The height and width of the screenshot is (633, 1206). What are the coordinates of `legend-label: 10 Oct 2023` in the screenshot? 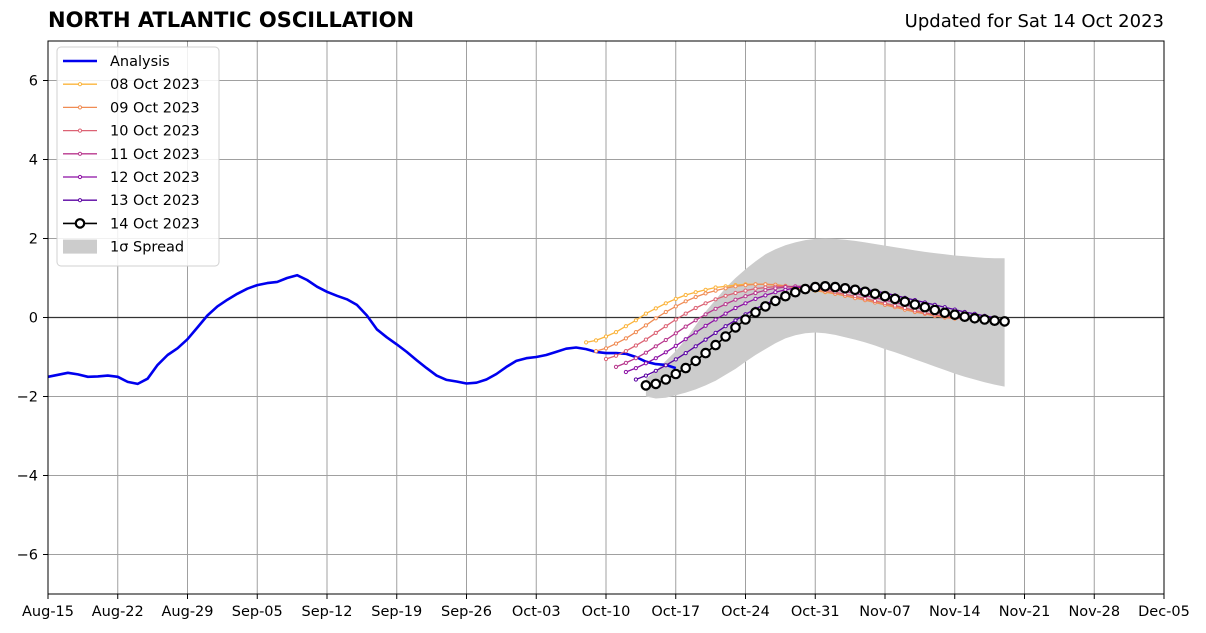 It's located at (155, 132).